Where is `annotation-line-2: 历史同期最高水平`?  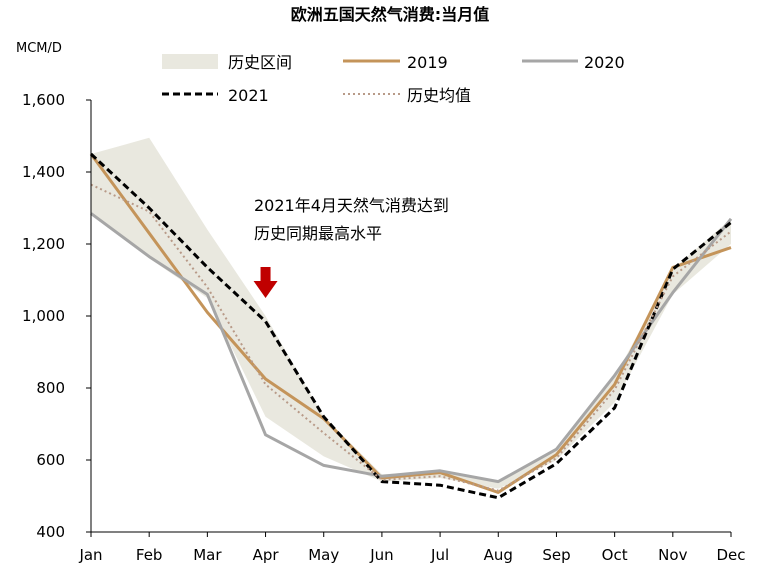
annotation-line-2: 历史同期最高水平 is located at coordinates (318, 233).